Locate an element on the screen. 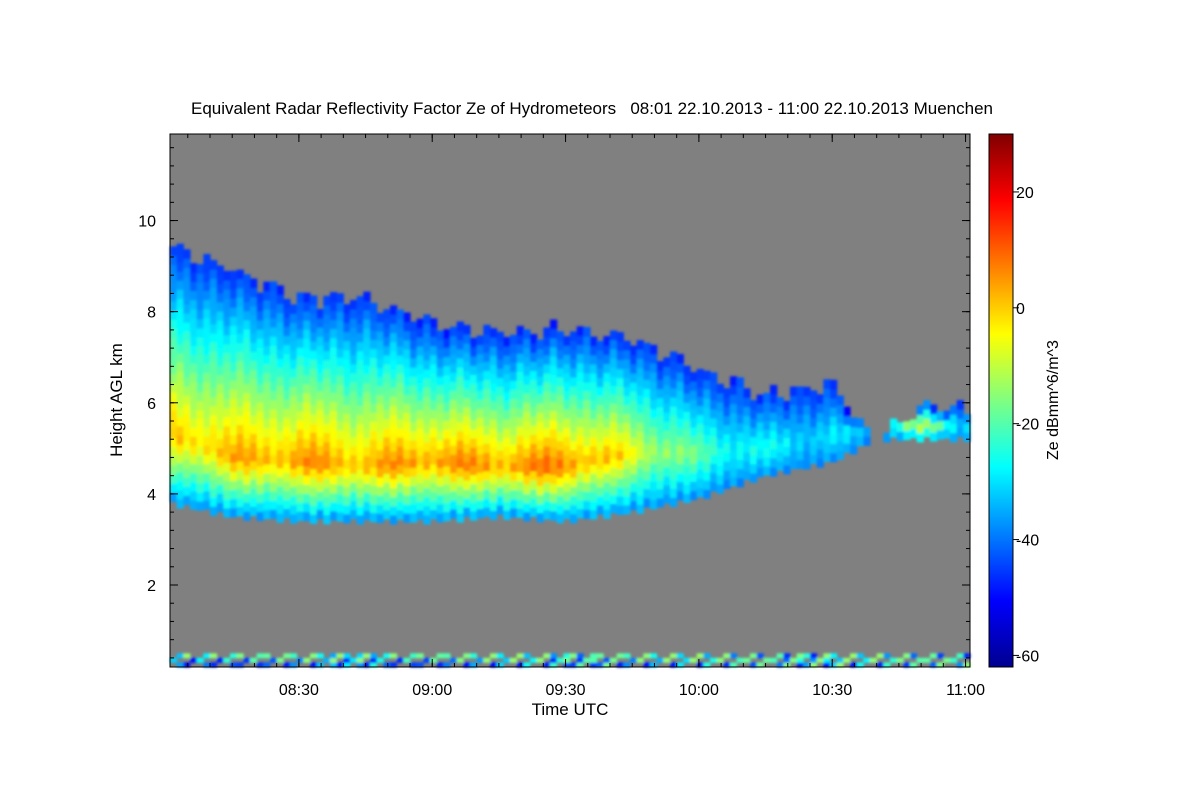 The height and width of the screenshot is (805, 1200). colorbar-tick-label: 20 is located at coordinates (1025, 193).